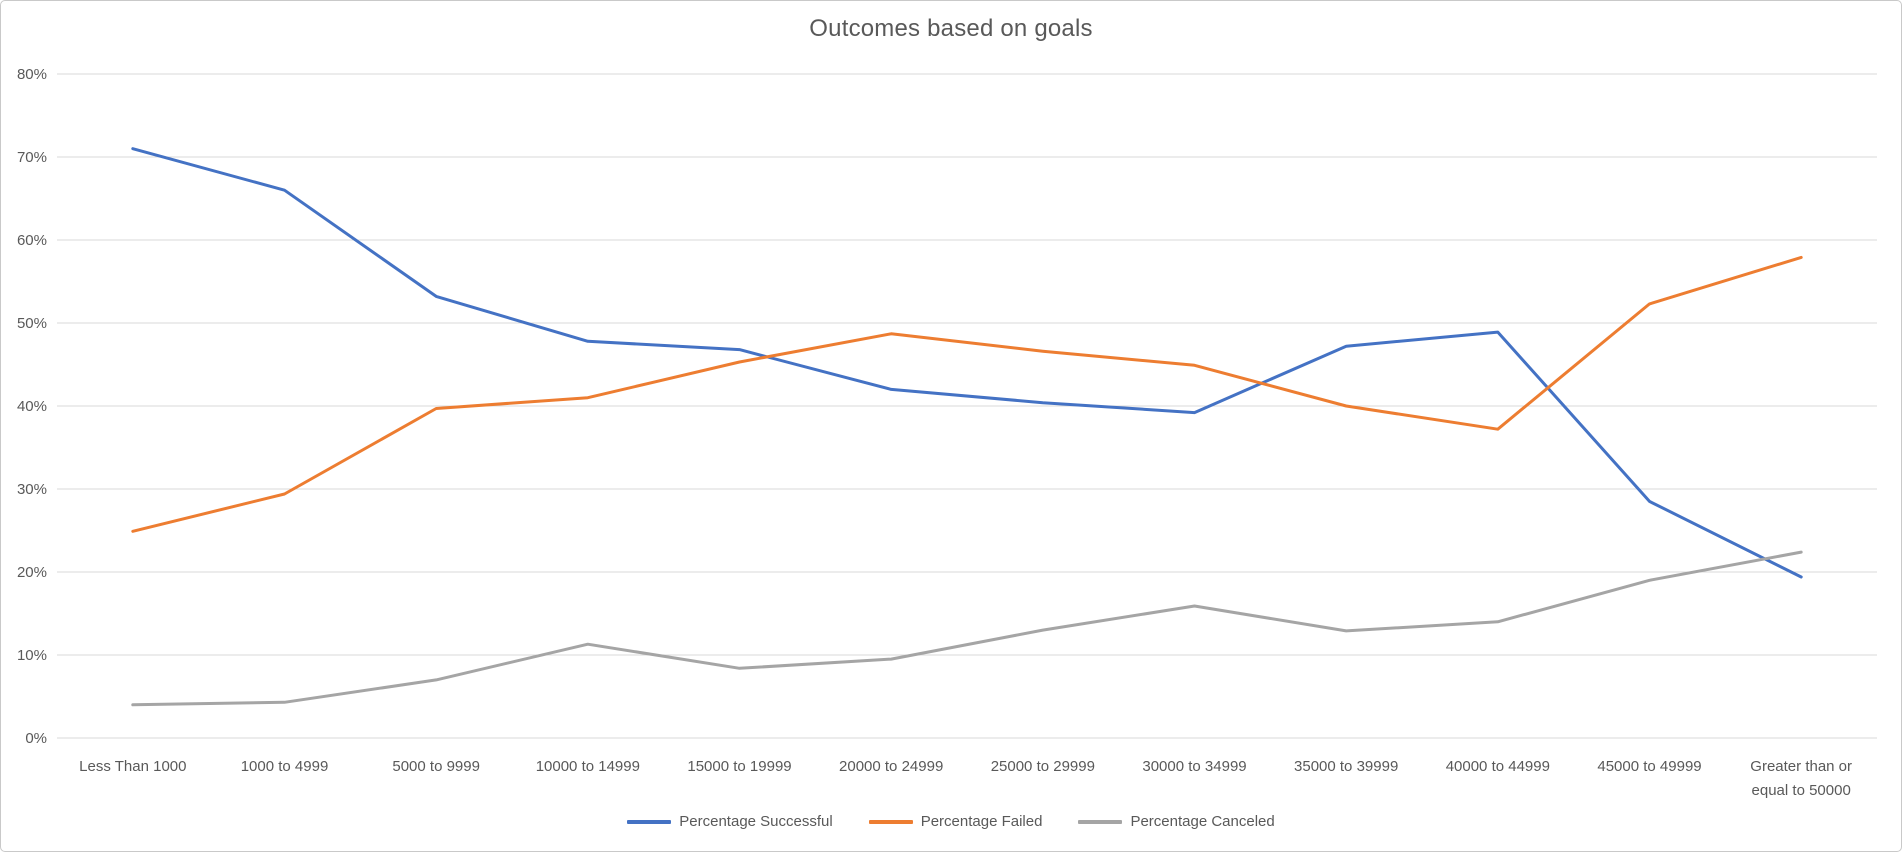 This screenshot has width=1904, height=854. Describe the element at coordinates (951, 28) in the screenshot. I see `chart-title: Outcomes based on goals` at that location.